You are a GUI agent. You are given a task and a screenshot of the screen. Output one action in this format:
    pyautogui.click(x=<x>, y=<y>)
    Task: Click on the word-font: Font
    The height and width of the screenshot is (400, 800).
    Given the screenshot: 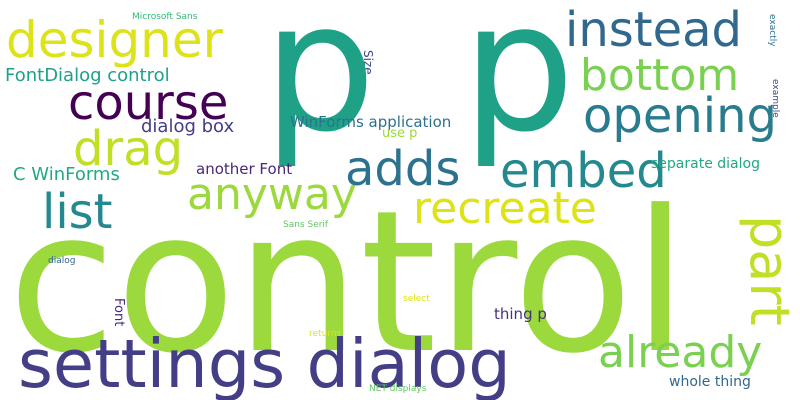 What is the action you would take?
    pyautogui.click(x=118, y=312)
    